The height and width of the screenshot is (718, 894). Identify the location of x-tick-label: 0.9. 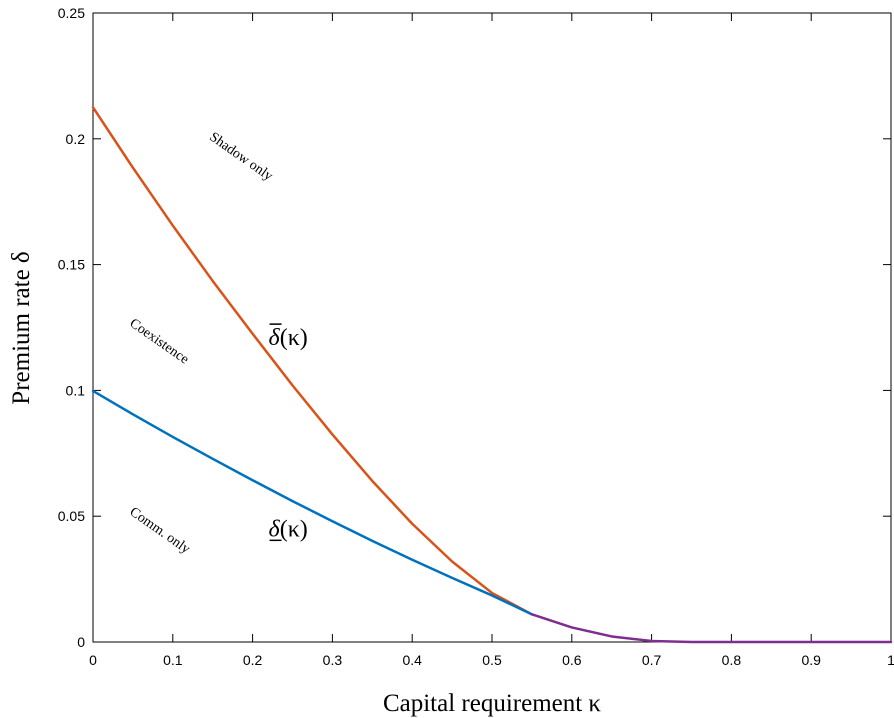
(811, 660).